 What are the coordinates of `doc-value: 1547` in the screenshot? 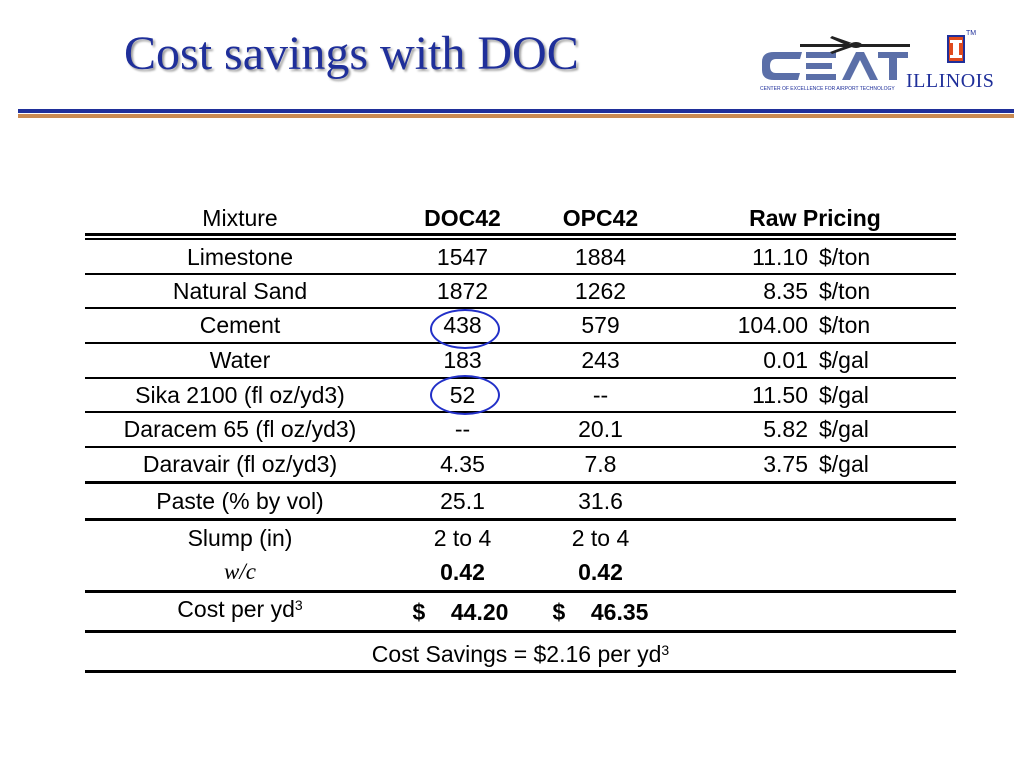 It's located at (462, 257).